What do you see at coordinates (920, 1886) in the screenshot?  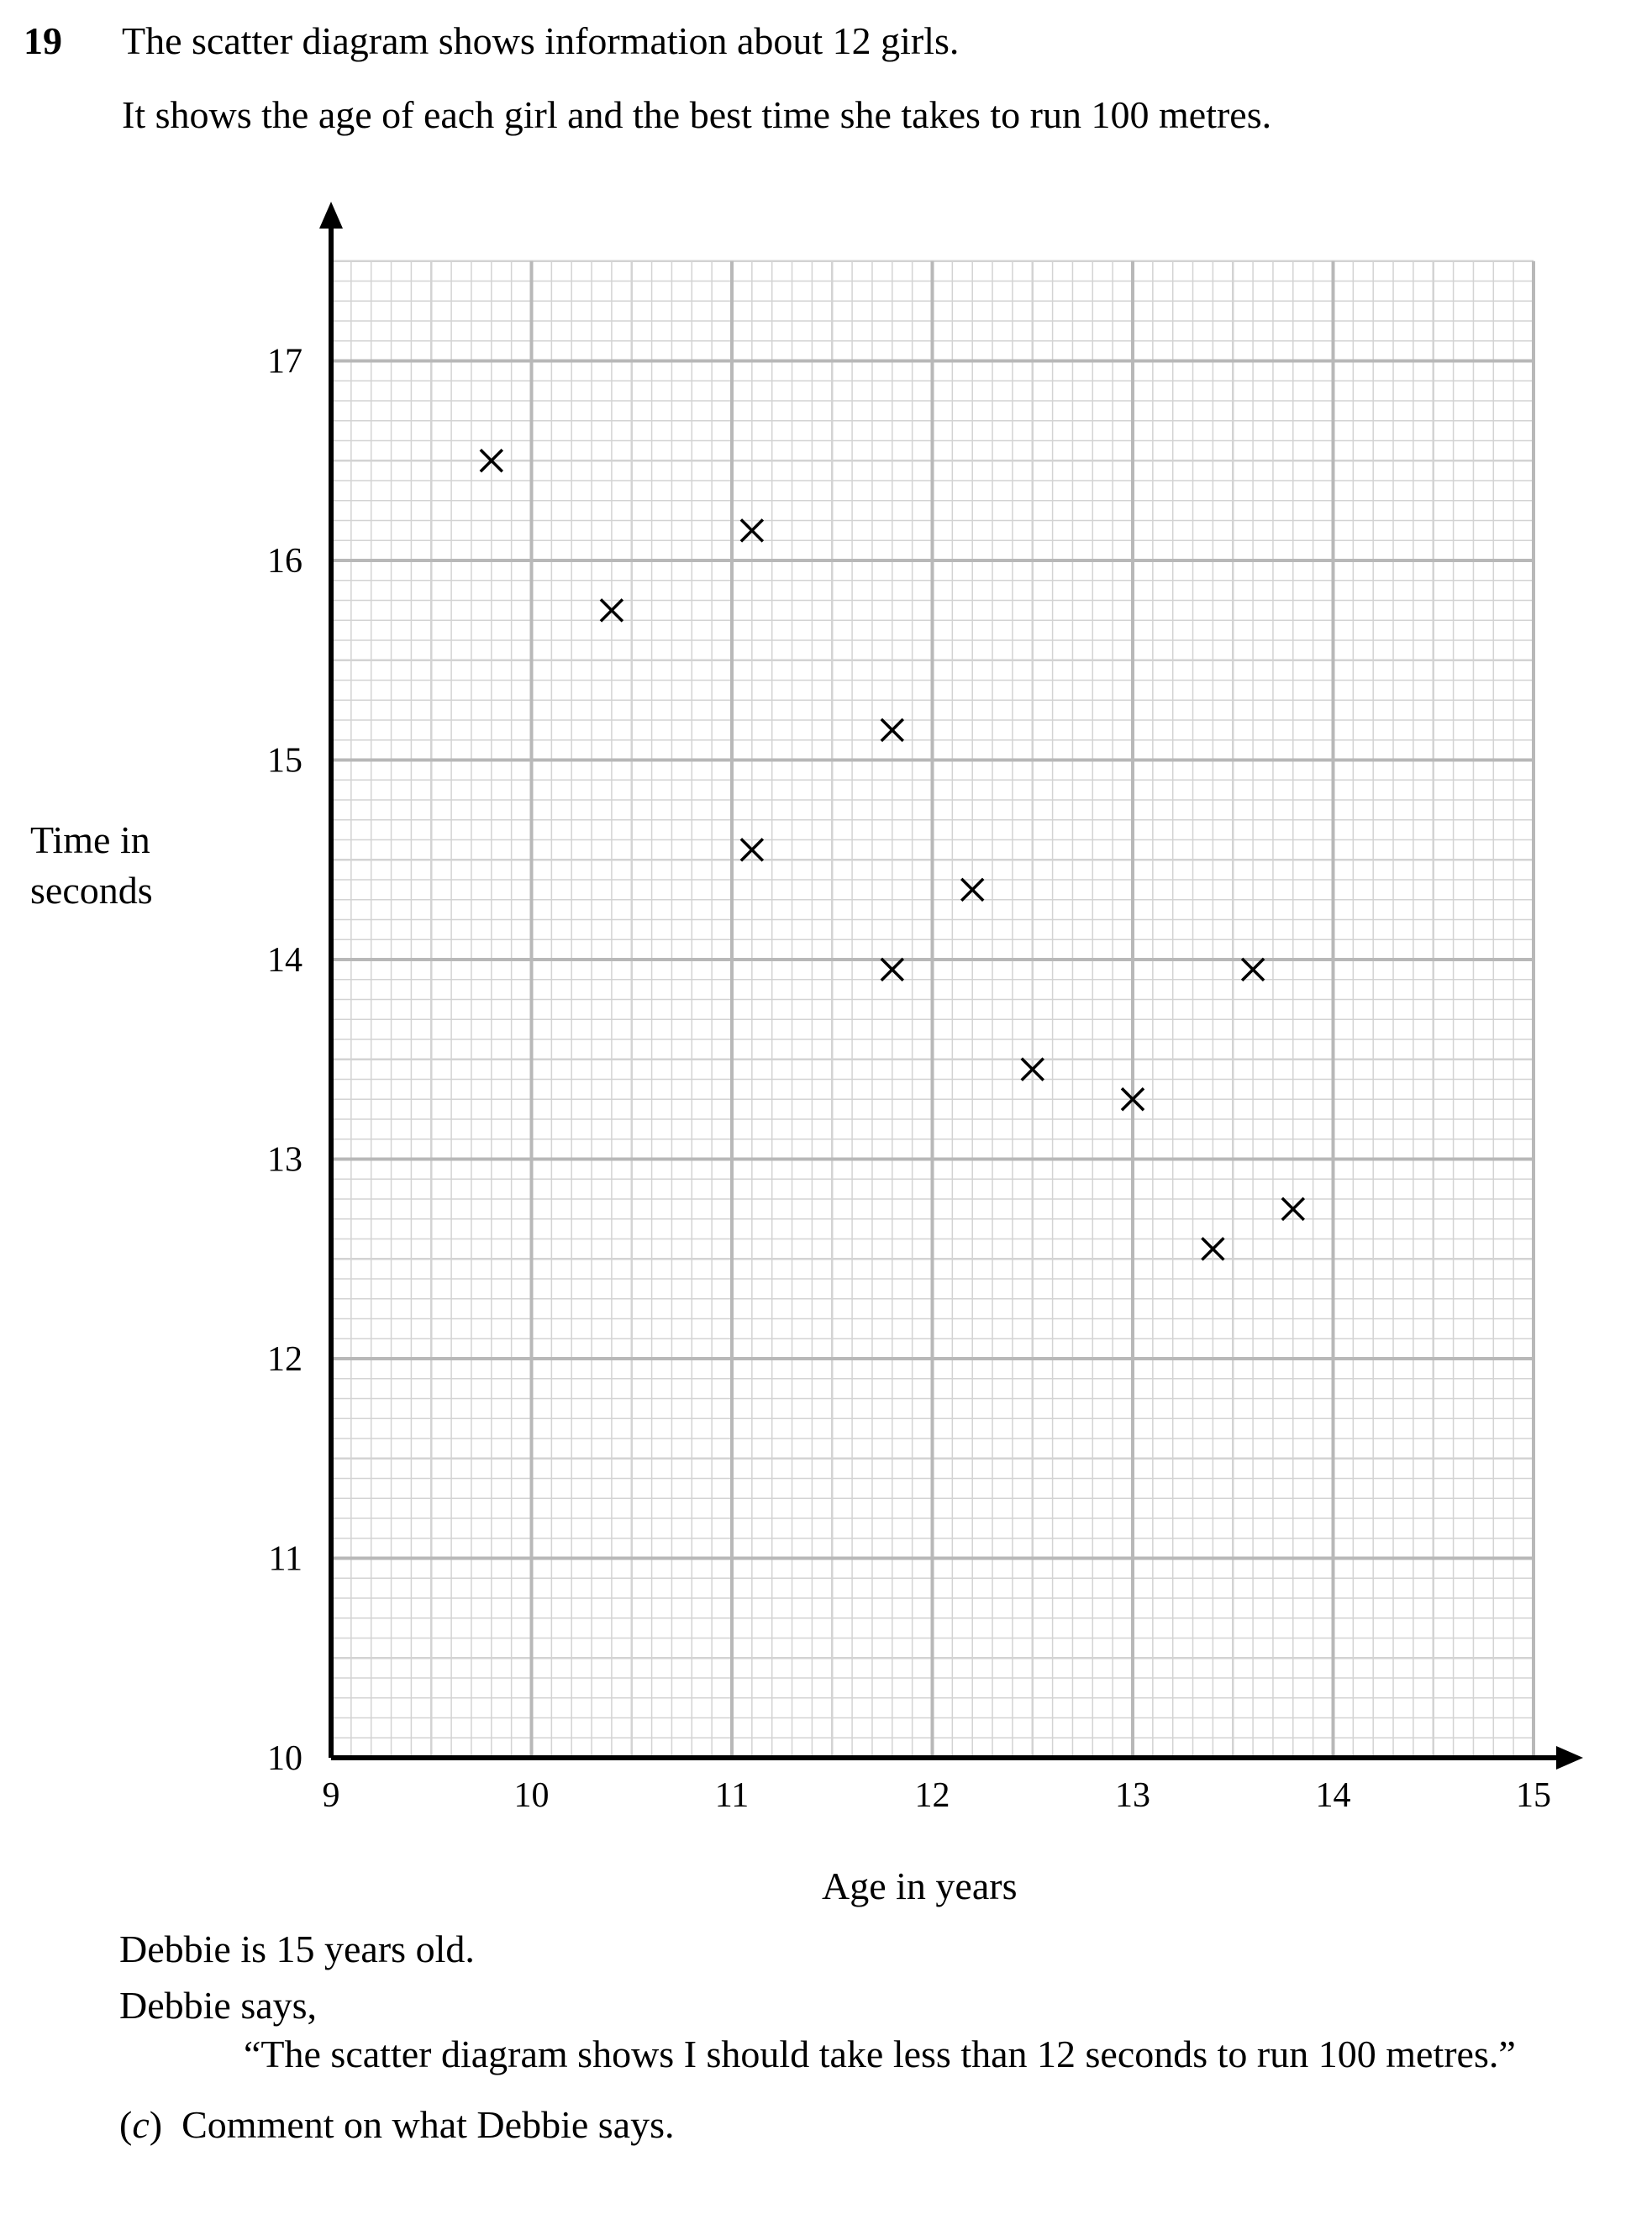 I see `x-axis-label: Age in years` at bounding box center [920, 1886].